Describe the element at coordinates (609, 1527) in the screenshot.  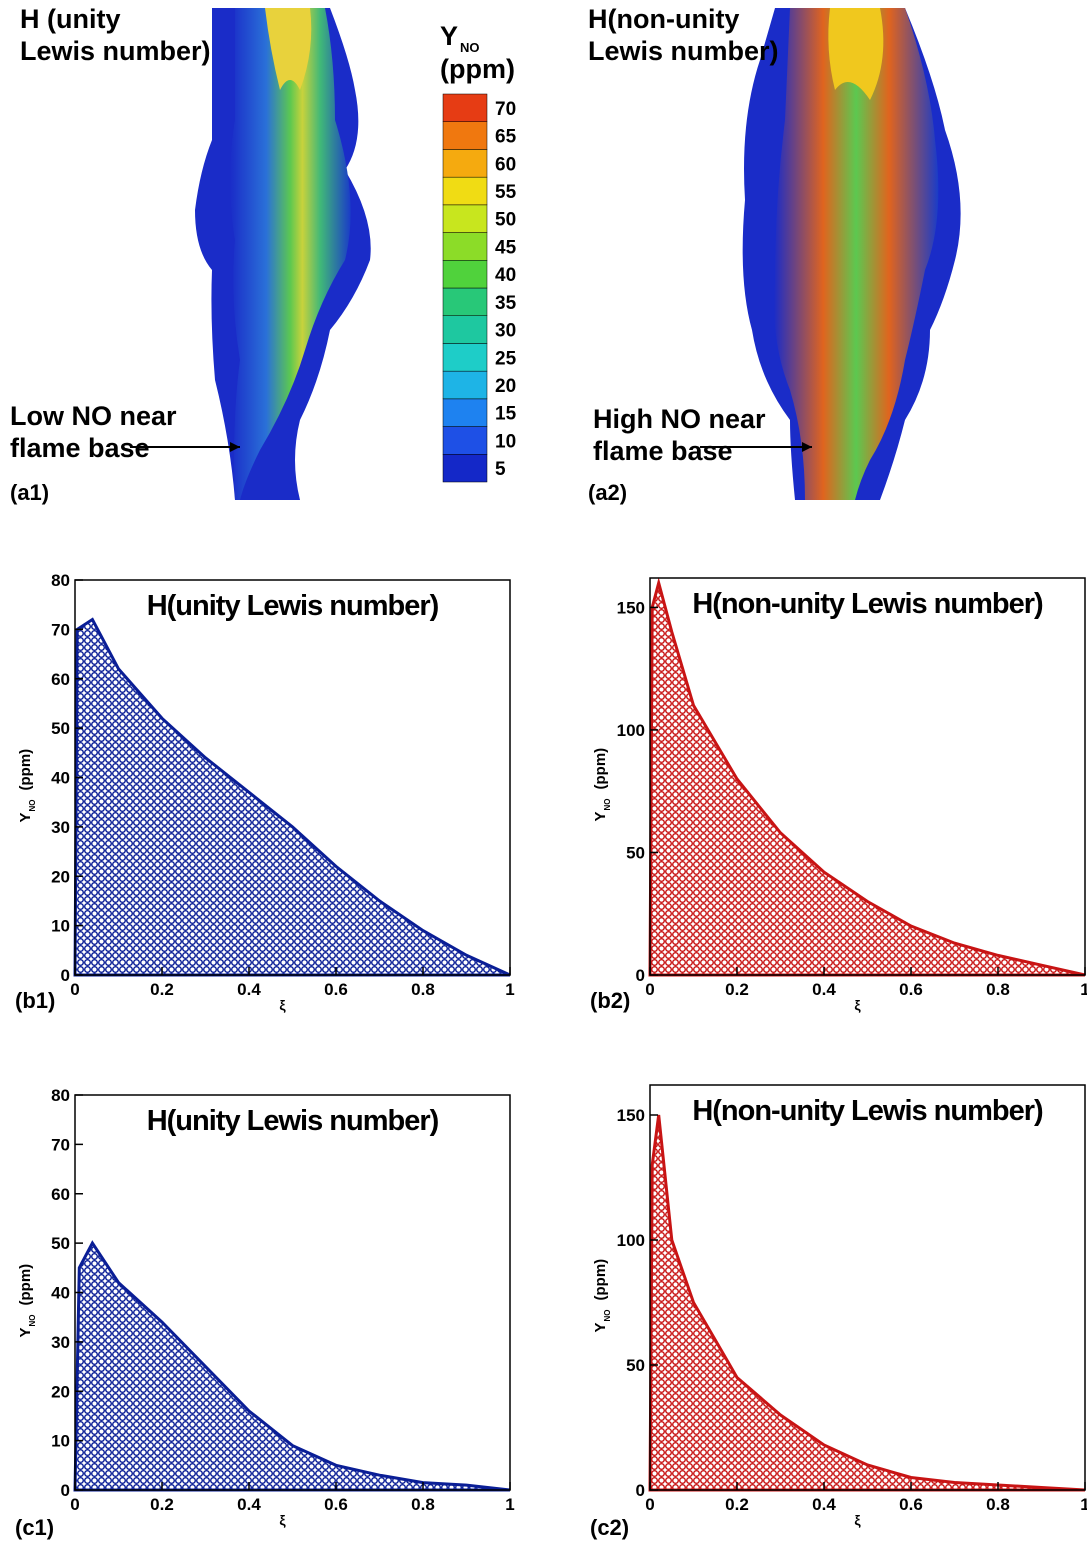
I see `panel-label: (c2)` at that location.